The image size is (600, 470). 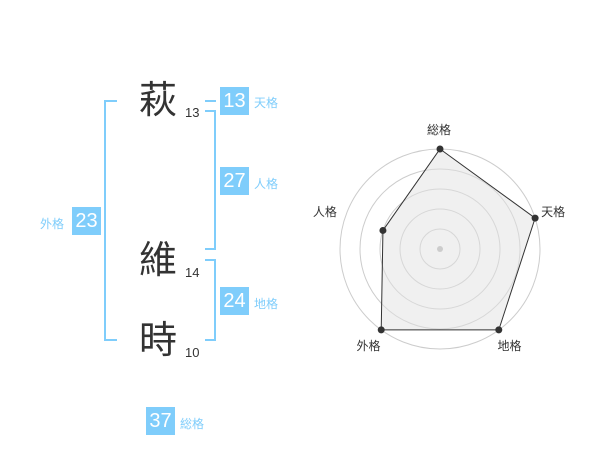 I want to click on gaikaku-value: 23, so click(x=86, y=221).